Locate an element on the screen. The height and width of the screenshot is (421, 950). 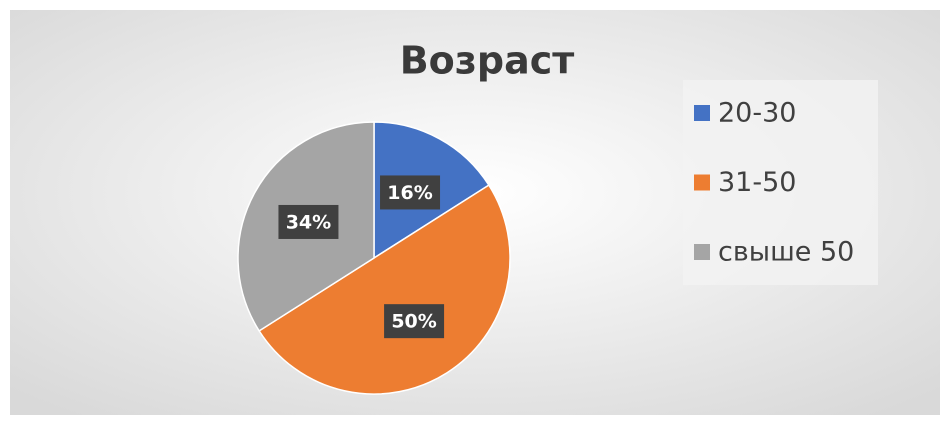
legend-box is located at coordinates (780, 182).